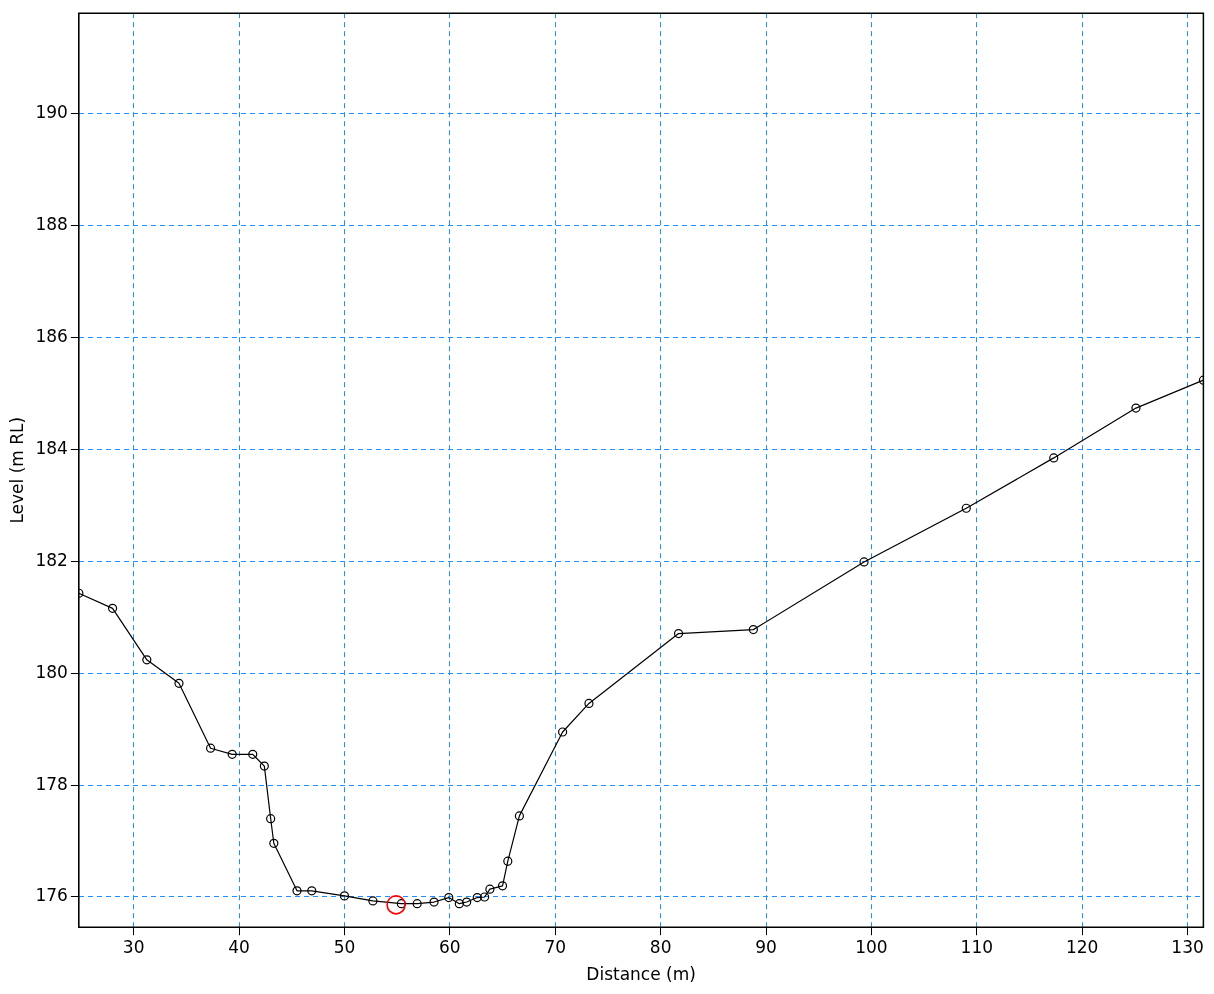 The height and width of the screenshot is (994, 1214). Describe the element at coordinates (641, 974) in the screenshot. I see `x-axis-title: Distance (m)` at that location.